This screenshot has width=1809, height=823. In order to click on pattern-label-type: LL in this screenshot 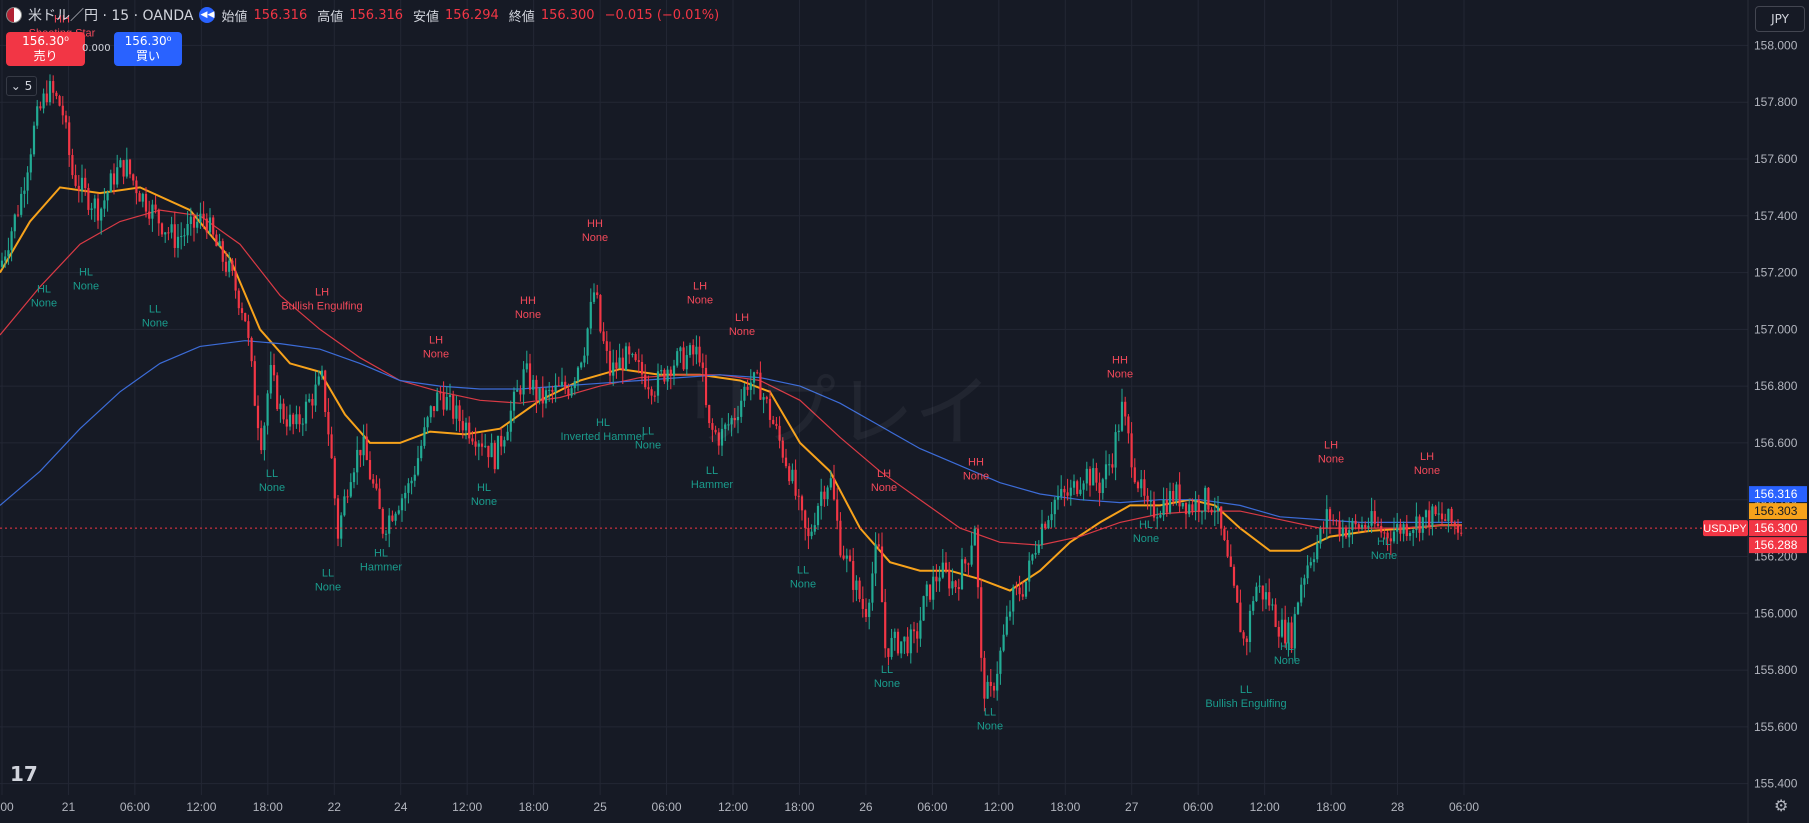, I will do `click(803, 571)`.